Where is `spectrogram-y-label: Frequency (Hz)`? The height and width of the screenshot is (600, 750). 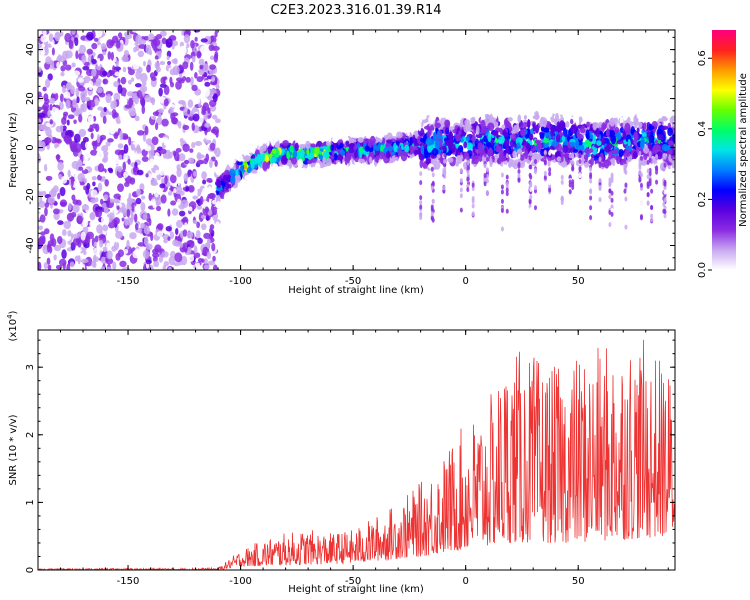
spectrogram-y-label: Frequency (Hz) is located at coordinates (13, 150).